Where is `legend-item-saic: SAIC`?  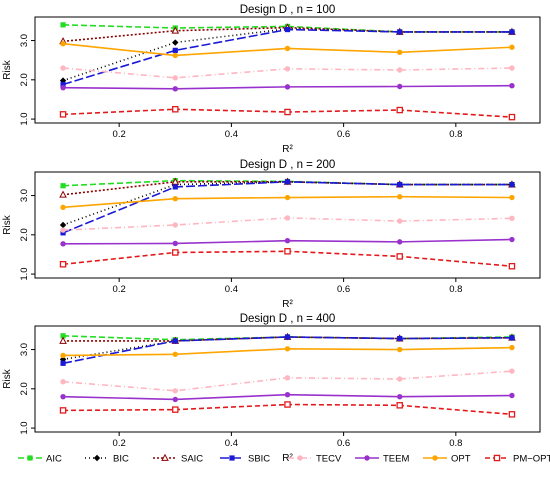
legend-item-saic: SAIC is located at coordinates (178, 459).